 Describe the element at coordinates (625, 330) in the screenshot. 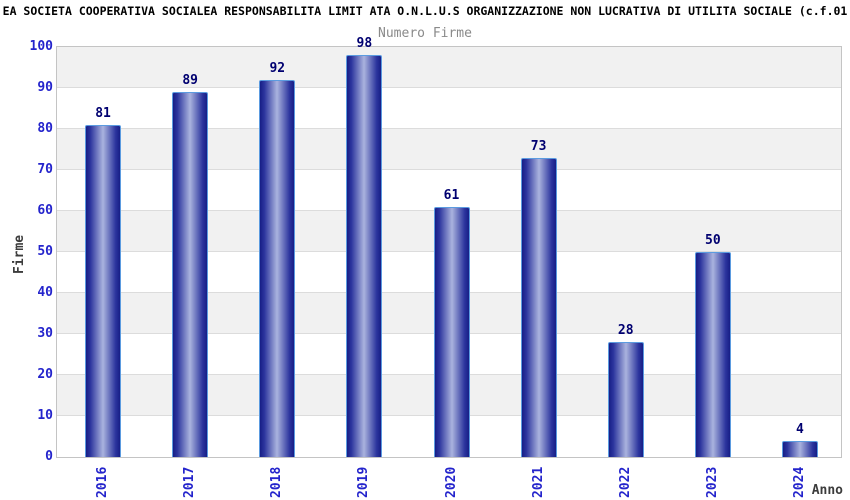

I see `bar-value-label: 28` at that location.